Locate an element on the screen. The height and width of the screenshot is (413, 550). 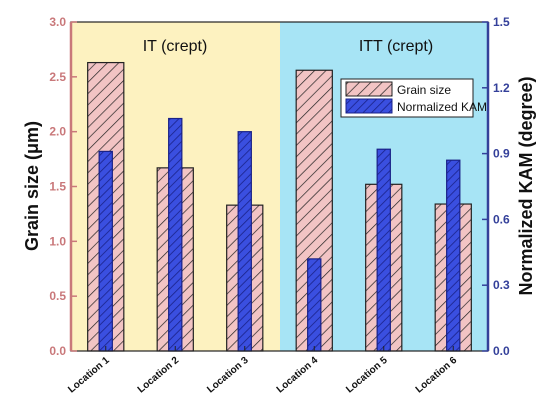
left-ticks: 0.0 0.5 1.0 1.5 2.0 2.5 3.0 is located at coordinates (63, 186).